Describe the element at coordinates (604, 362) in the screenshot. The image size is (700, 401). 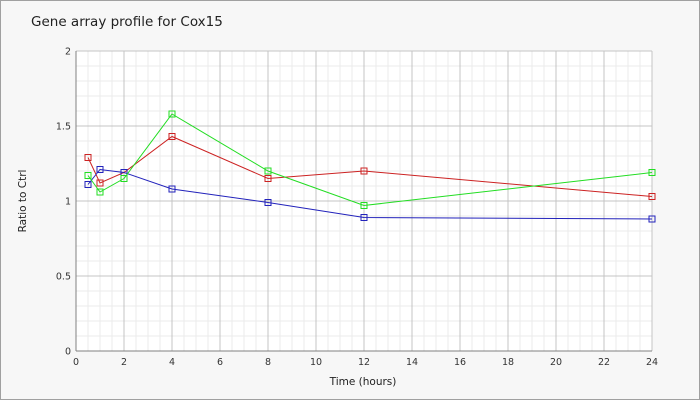
I see `x-tick-label: 22` at that location.